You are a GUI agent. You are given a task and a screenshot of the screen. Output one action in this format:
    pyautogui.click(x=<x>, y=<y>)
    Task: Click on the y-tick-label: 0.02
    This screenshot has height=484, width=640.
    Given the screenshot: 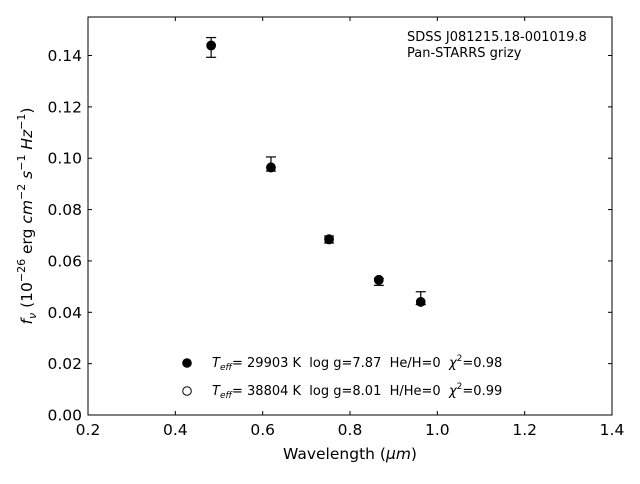 What is the action you would take?
    pyautogui.click(x=64, y=364)
    